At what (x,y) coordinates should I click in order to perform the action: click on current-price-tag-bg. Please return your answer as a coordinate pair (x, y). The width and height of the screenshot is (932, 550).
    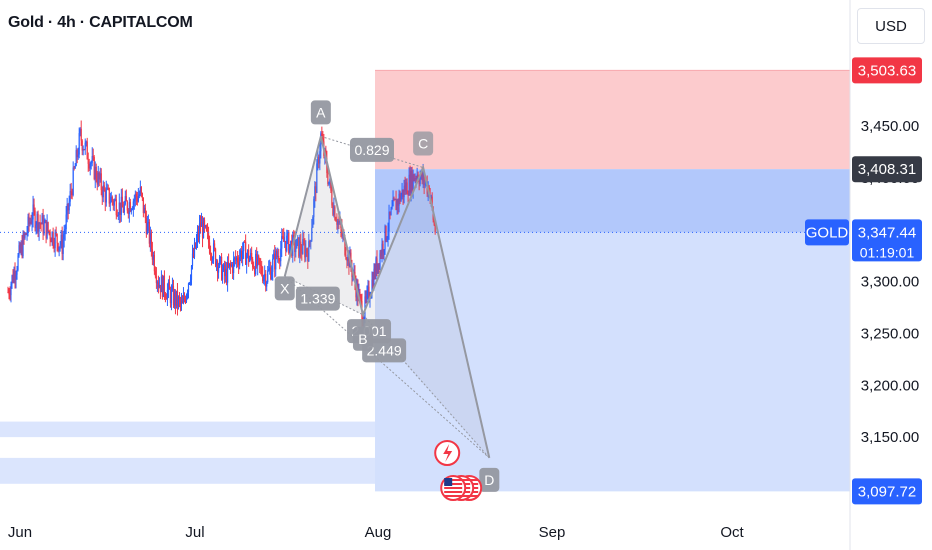
    Looking at the image, I should click on (887, 240).